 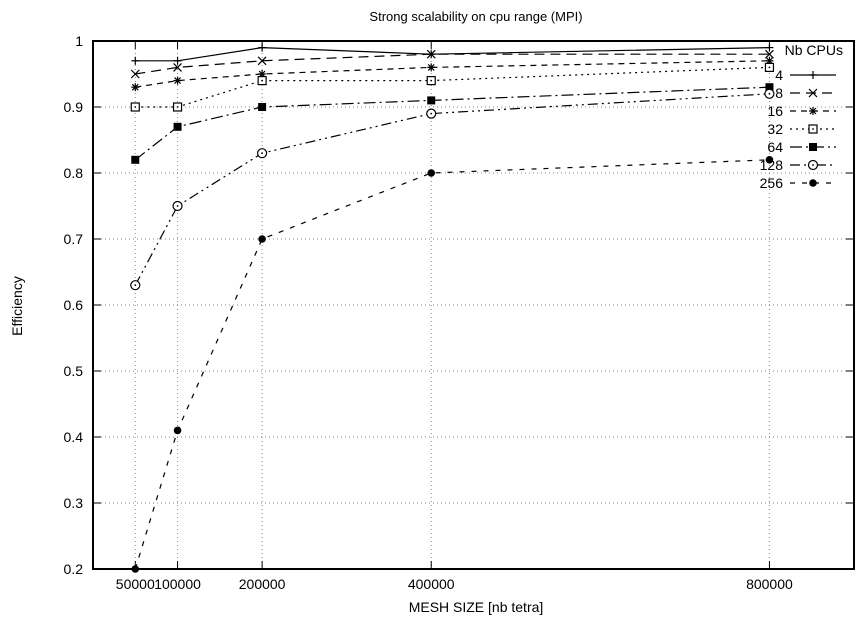 What do you see at coordinates (805, 75) in the screenshot?
I see `legend-entry-4: 4` at bounding box center [805, 75].